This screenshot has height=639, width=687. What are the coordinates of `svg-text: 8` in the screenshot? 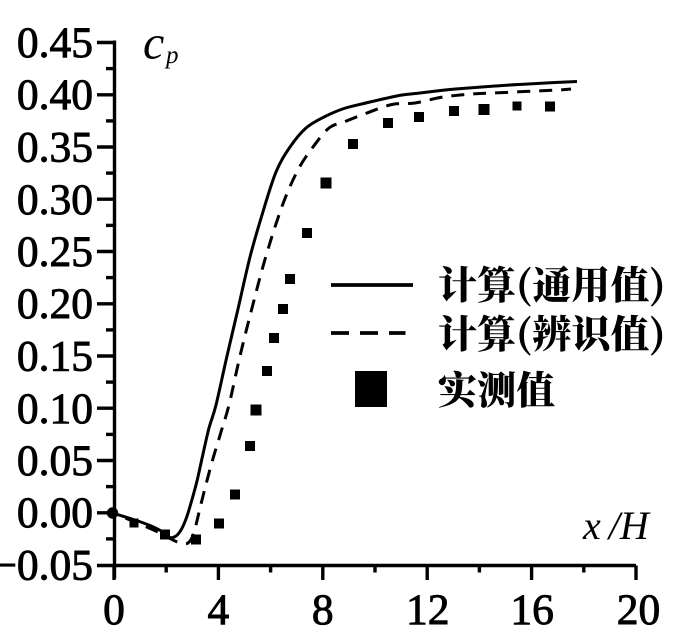 It's located at (323, 610).